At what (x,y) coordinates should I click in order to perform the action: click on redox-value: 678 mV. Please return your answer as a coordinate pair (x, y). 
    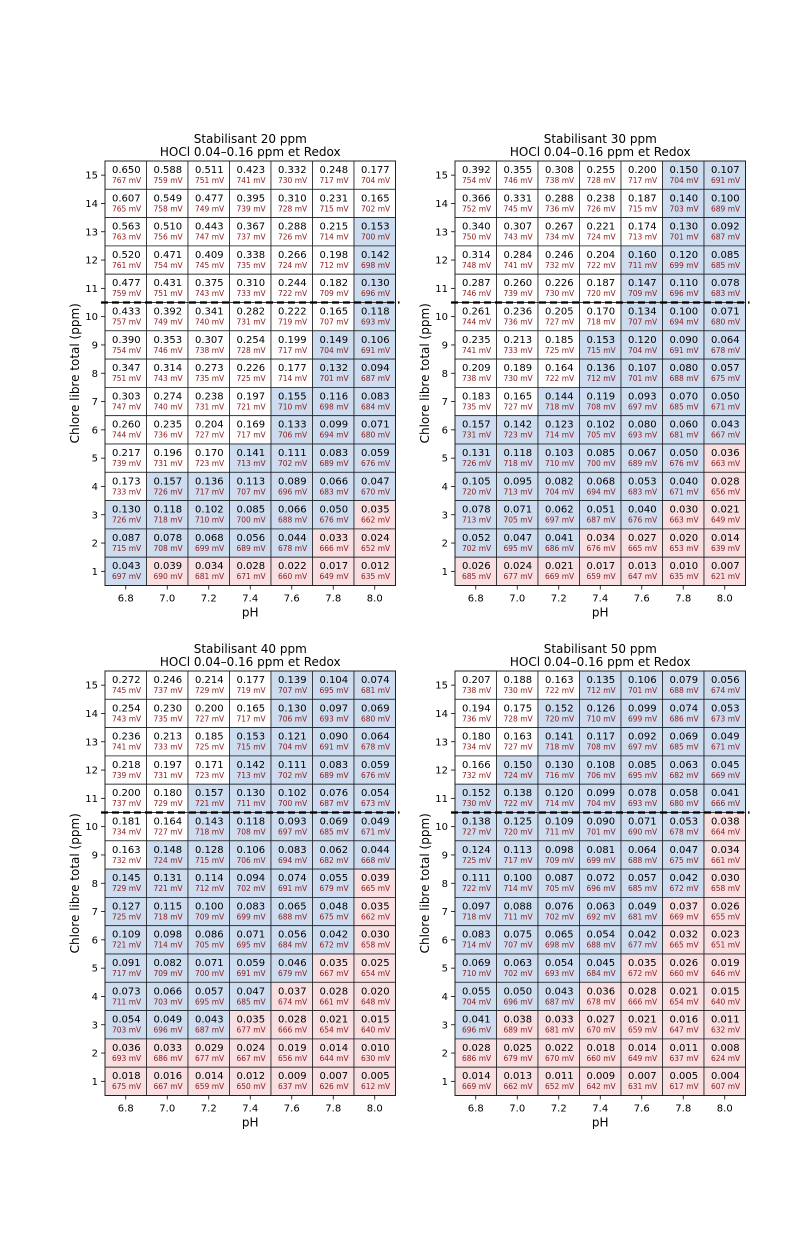
    Looking at the image, I should click on (685, 832).